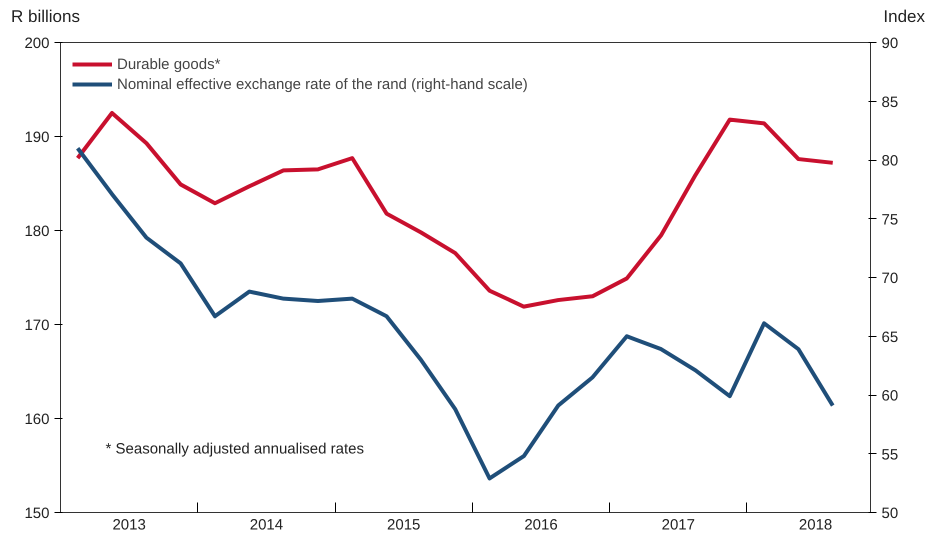 The height and width of the screenshot is (534, 934). I want to click on y2-tick-label: 55, so click(890, 455).